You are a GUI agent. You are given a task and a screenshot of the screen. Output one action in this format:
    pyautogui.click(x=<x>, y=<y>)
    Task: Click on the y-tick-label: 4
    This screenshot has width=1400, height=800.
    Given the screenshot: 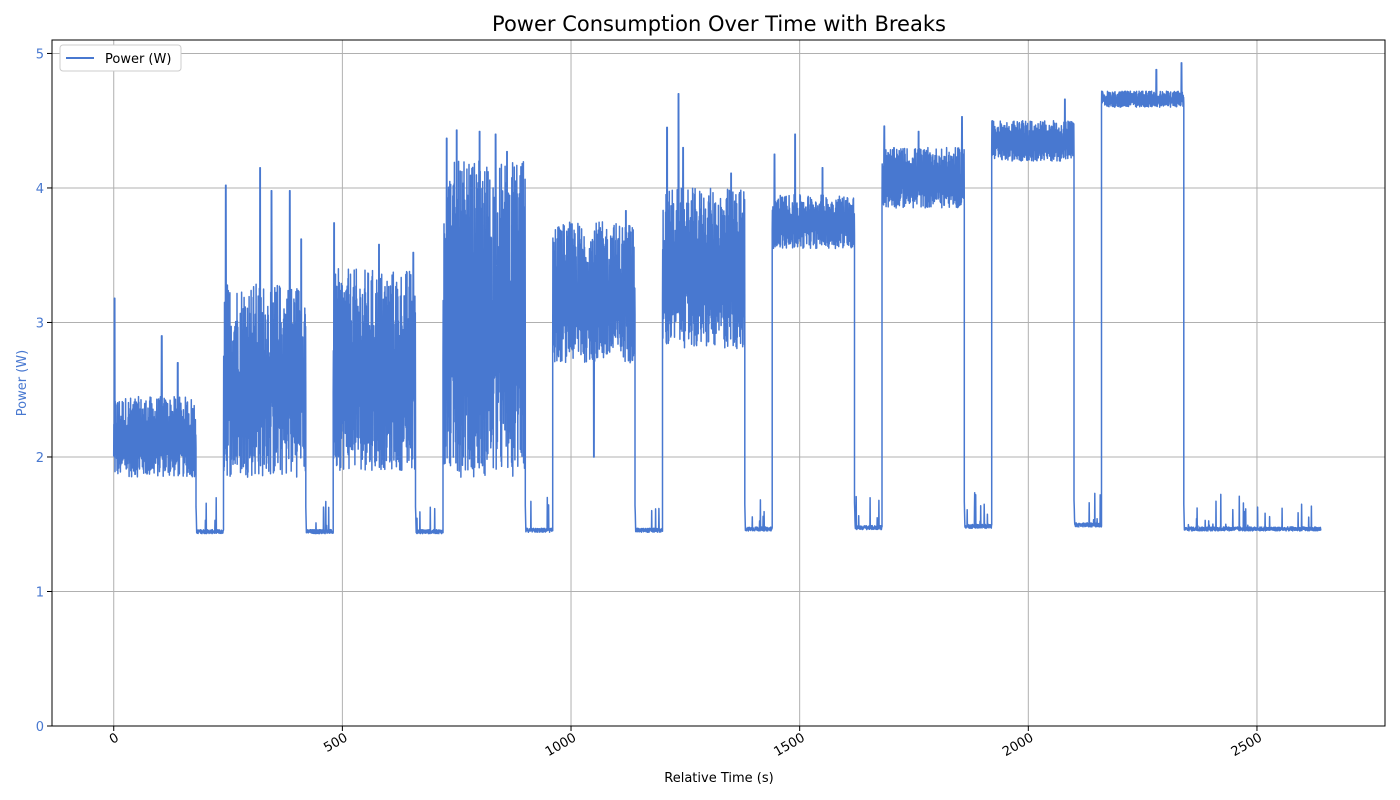 What is the action you would take?
    pyautogui.click(x=40, y=189)
    